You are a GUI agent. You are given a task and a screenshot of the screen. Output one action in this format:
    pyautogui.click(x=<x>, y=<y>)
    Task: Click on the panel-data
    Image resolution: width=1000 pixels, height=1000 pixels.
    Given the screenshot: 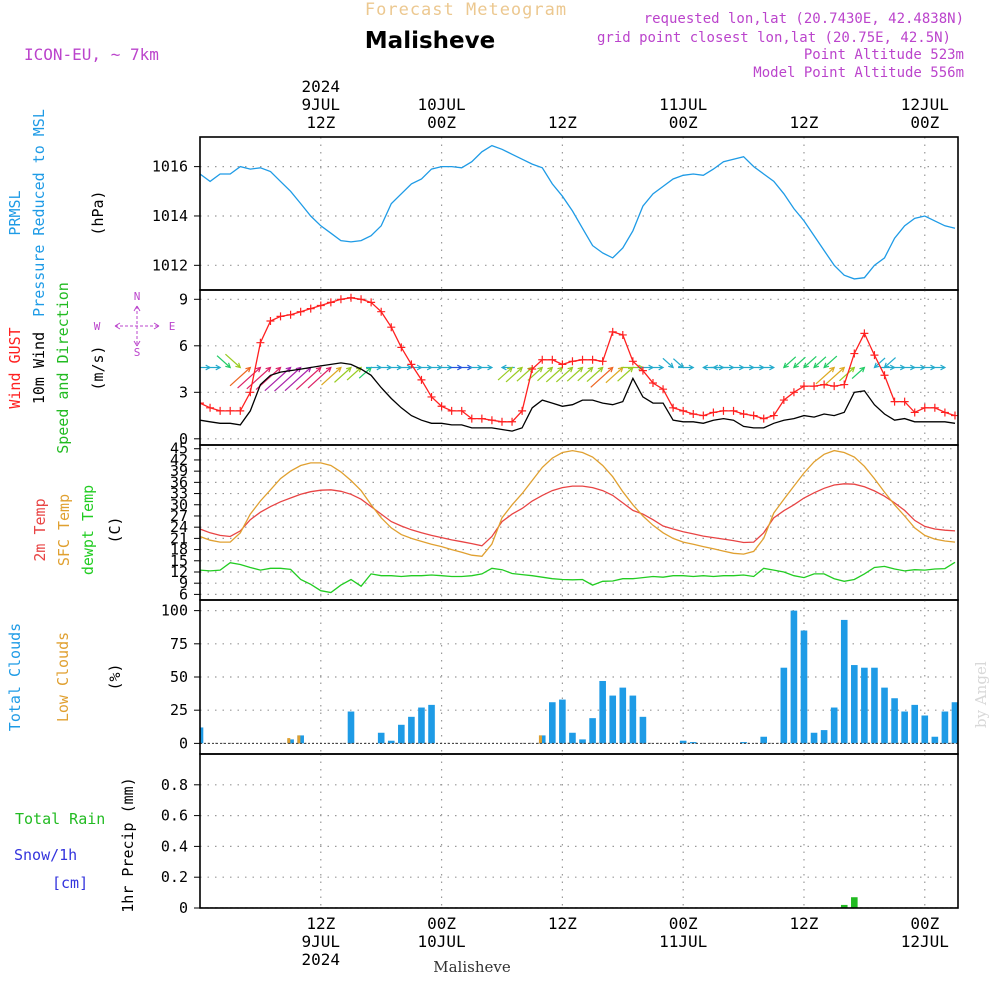 What is the action you would take?
    pyautogui.click(x=578, y=521)
    